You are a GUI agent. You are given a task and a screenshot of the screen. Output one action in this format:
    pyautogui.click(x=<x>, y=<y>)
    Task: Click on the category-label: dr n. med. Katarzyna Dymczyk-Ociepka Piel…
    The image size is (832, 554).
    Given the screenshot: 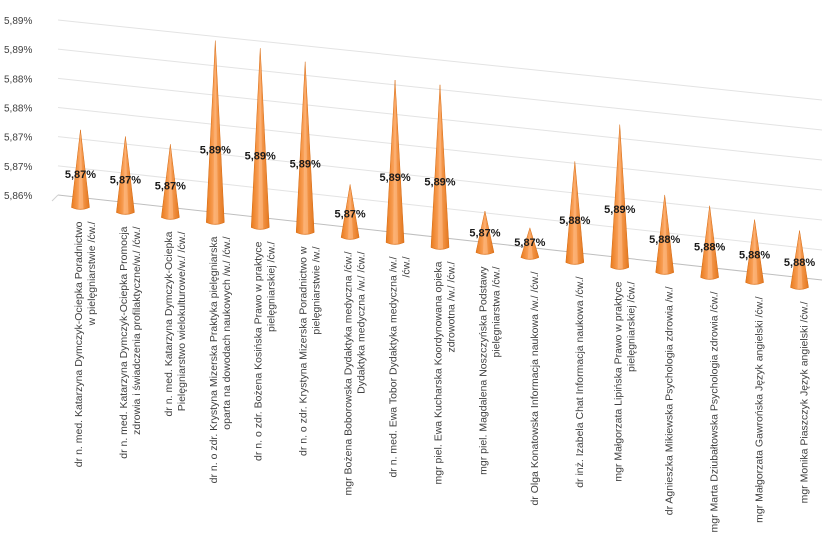 What is the action you would take?
    pyautogui.click(x=175, y=323)
    